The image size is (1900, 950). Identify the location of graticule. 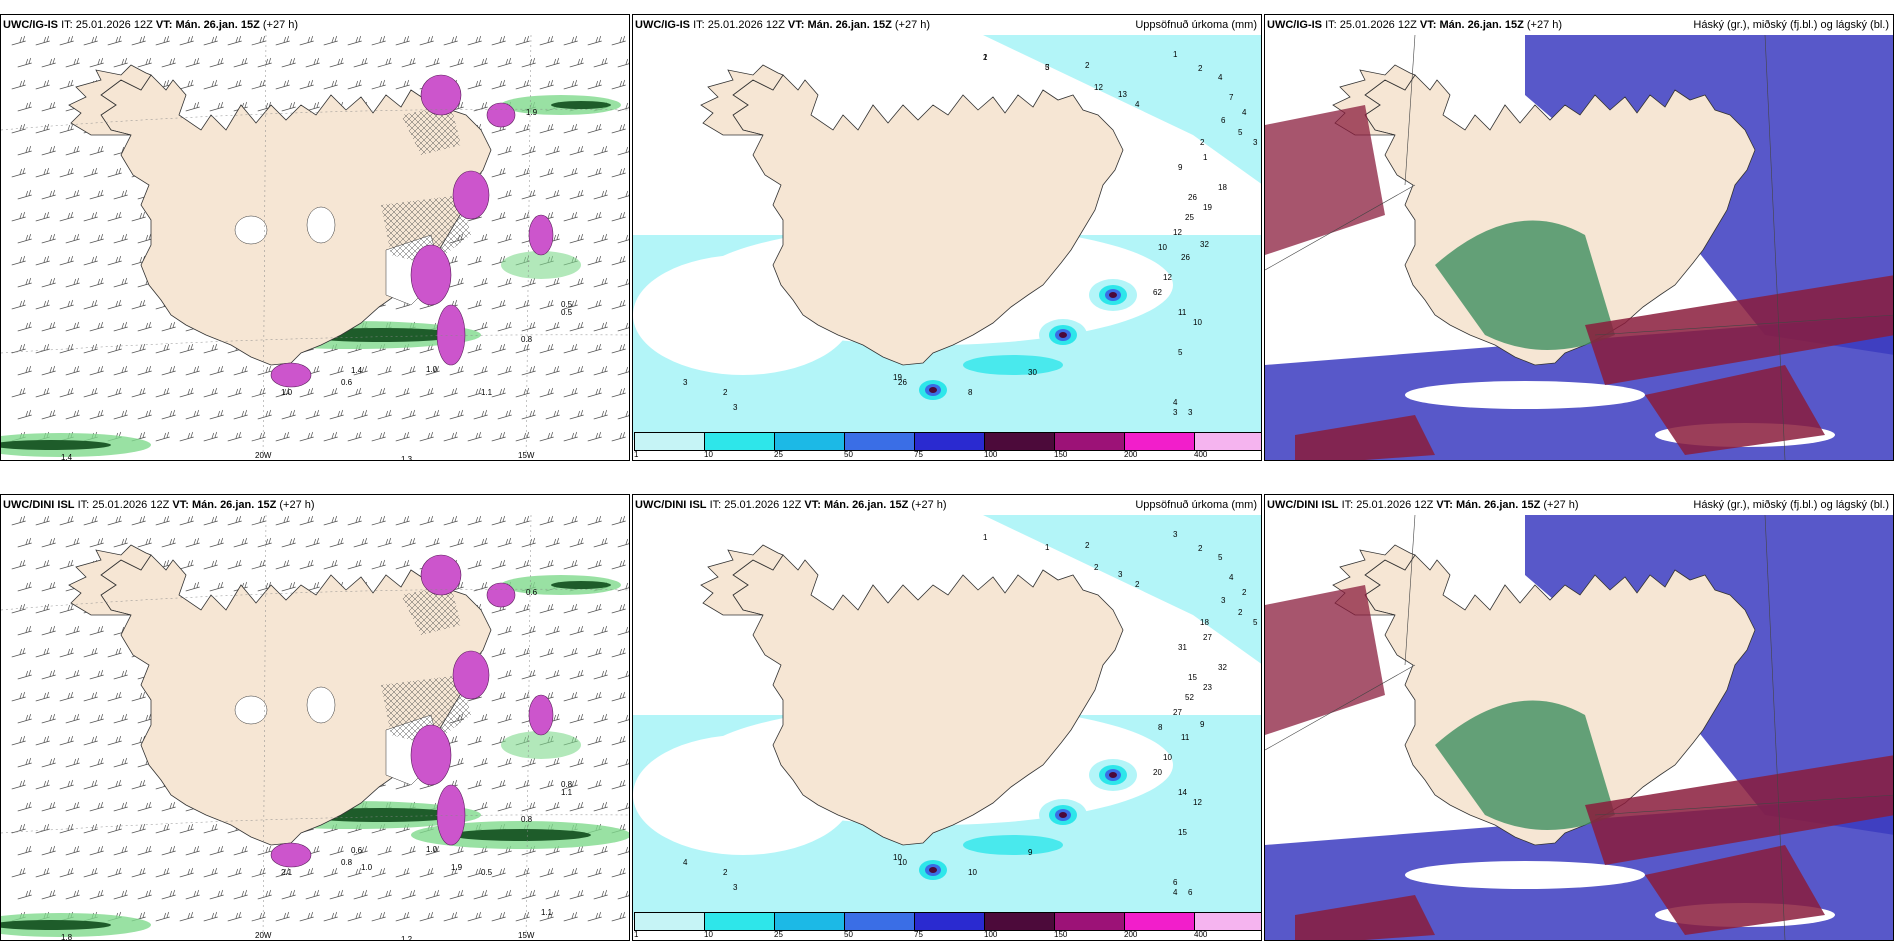
(315, 247).